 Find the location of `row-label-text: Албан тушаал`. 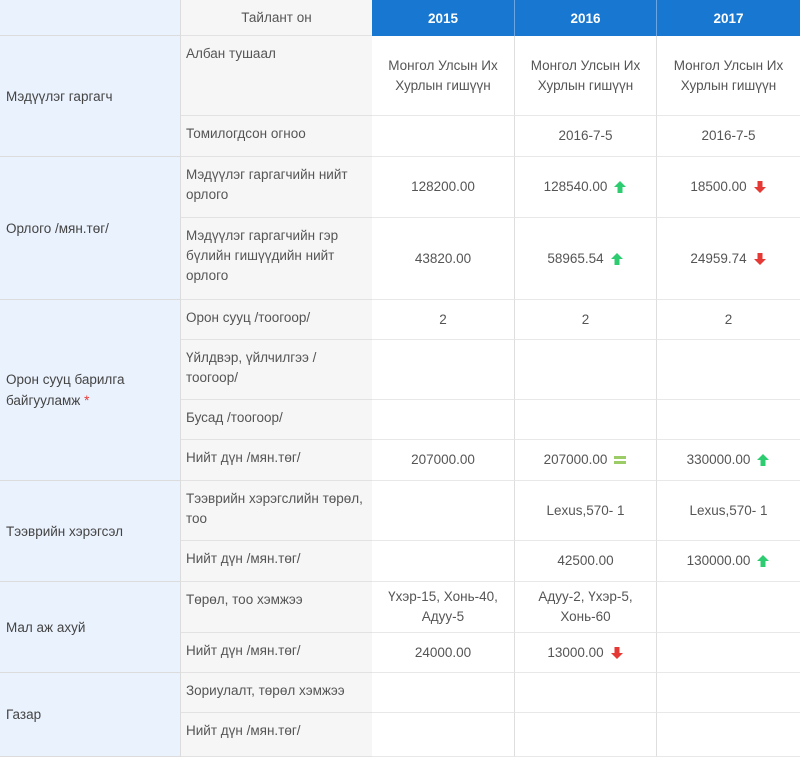

row-label-text: Албан тушаал is located at coordinates (231, 53).